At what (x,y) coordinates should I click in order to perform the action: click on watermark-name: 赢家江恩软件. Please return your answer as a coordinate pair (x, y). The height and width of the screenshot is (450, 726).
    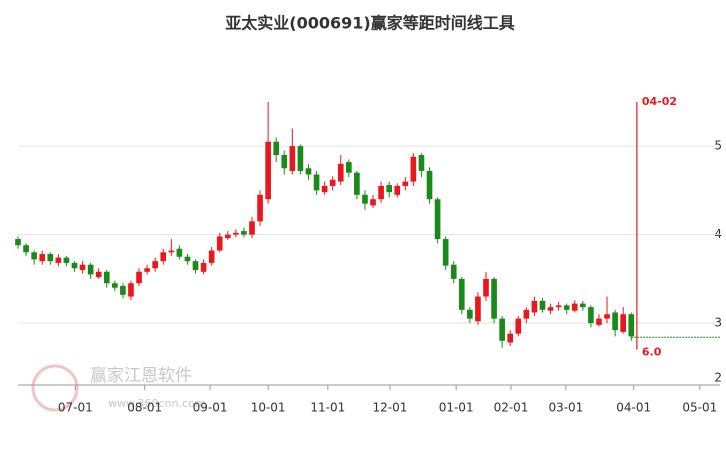
    Looking at the image, I should click on (141, 376).